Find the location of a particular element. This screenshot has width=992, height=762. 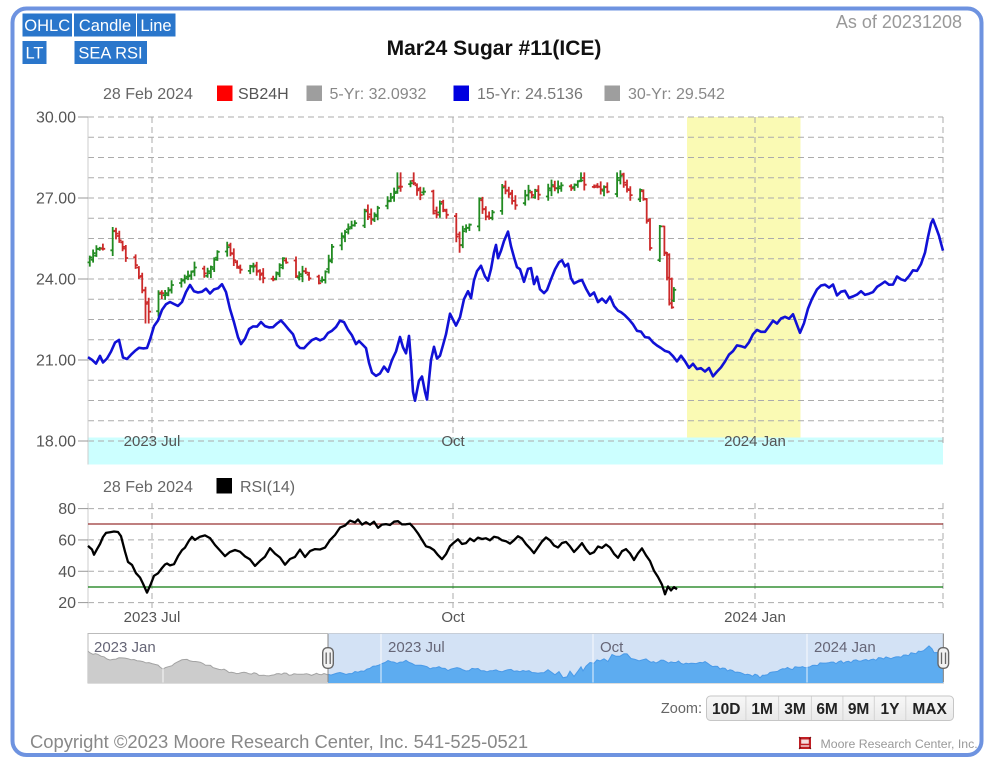

svg-text: 1M is located at coordinates (762, 709).